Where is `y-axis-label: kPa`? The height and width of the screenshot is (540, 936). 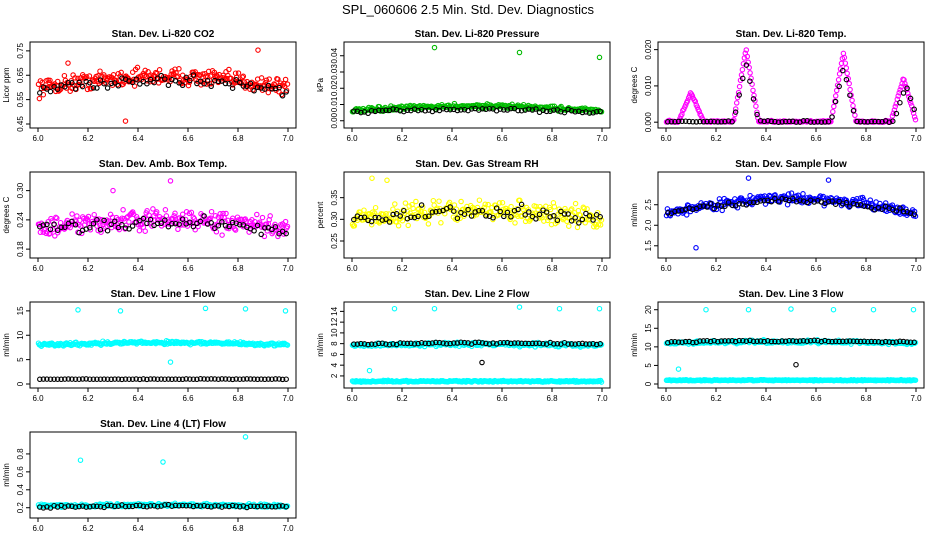
y-axis-label: kPa is located at coordinates (320, 85).